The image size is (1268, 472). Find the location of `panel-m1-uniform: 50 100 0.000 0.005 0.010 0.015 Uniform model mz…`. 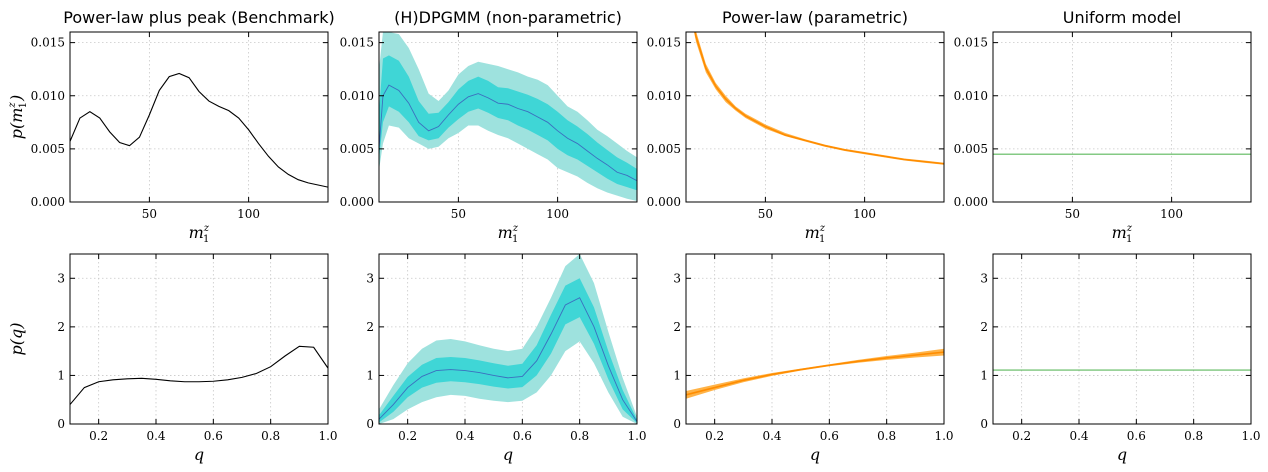

panel-m1-uniform: 50 100 0.000 0.005 0.010 0.015 Uniform model mz… is located at coordinates (1103, 126).